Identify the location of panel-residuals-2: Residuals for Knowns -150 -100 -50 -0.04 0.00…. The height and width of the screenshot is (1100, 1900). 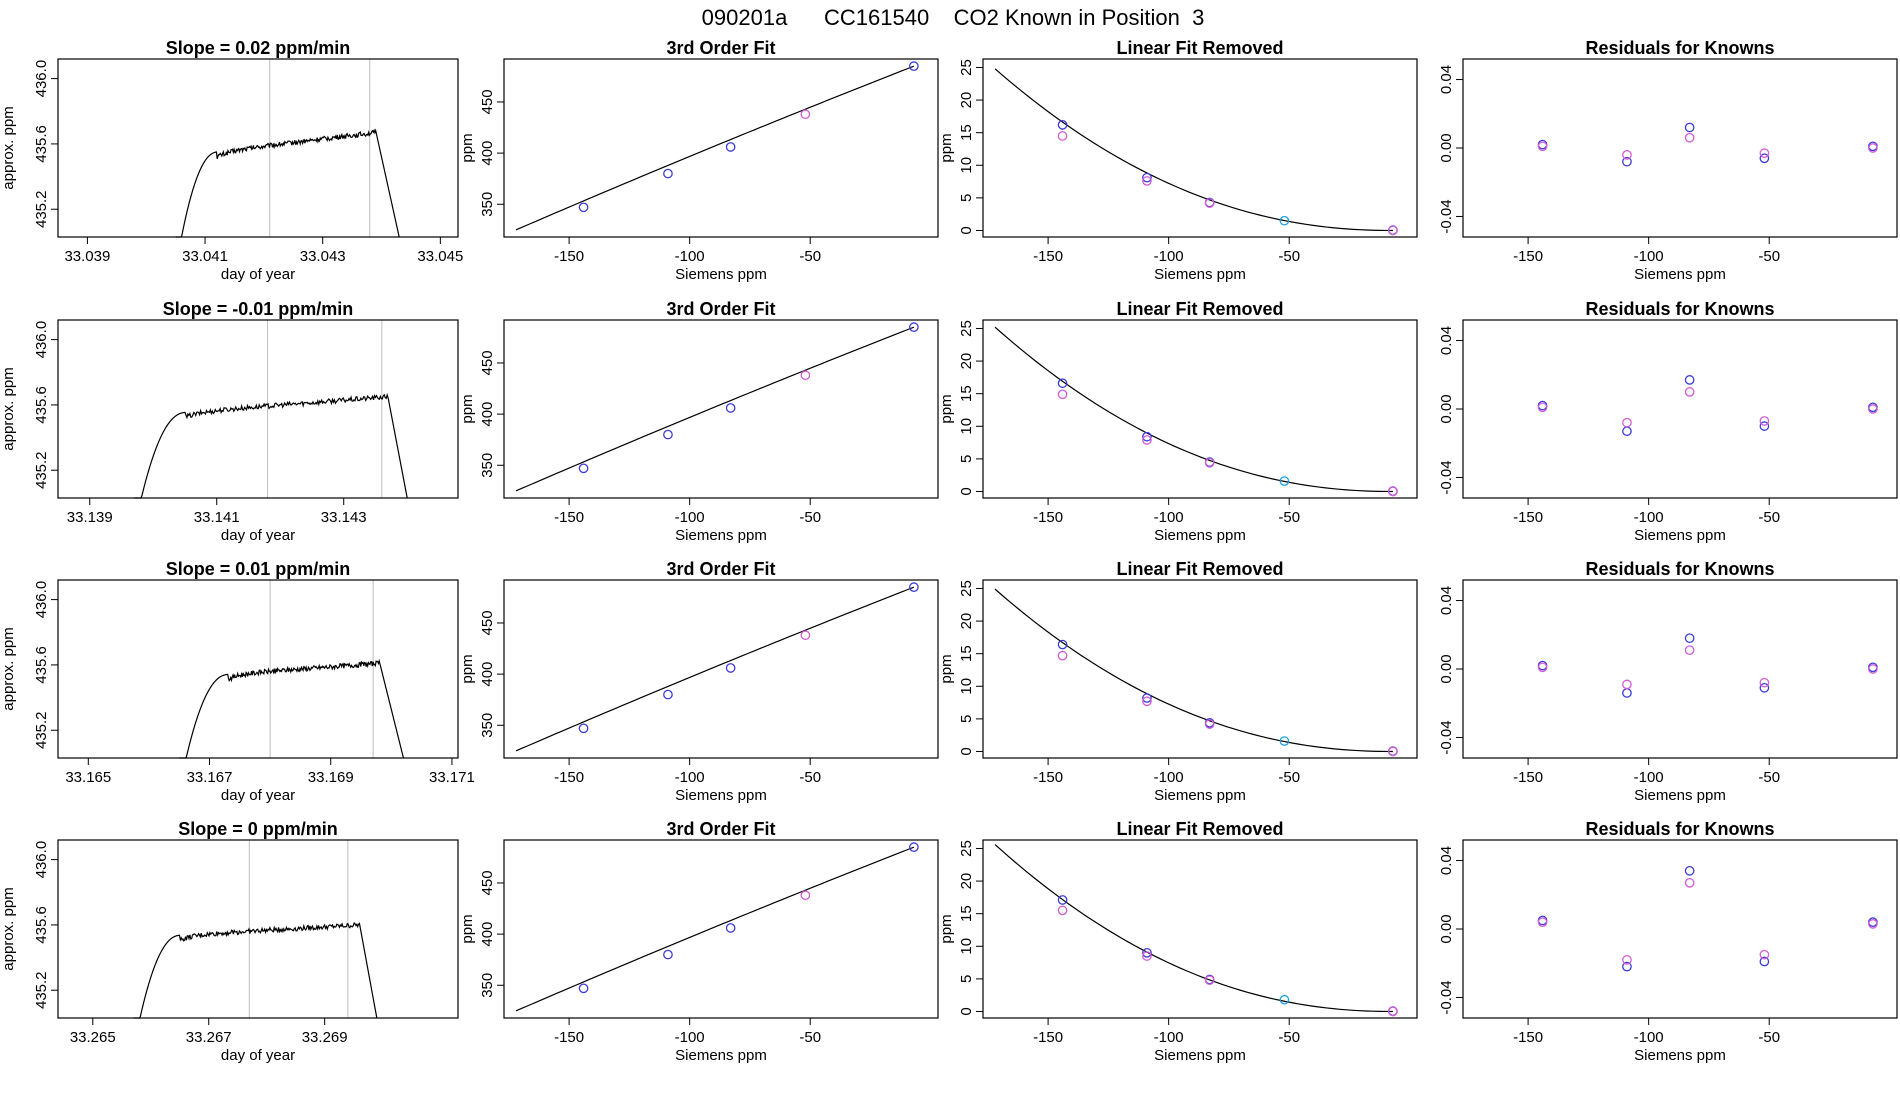
(1668, 681).